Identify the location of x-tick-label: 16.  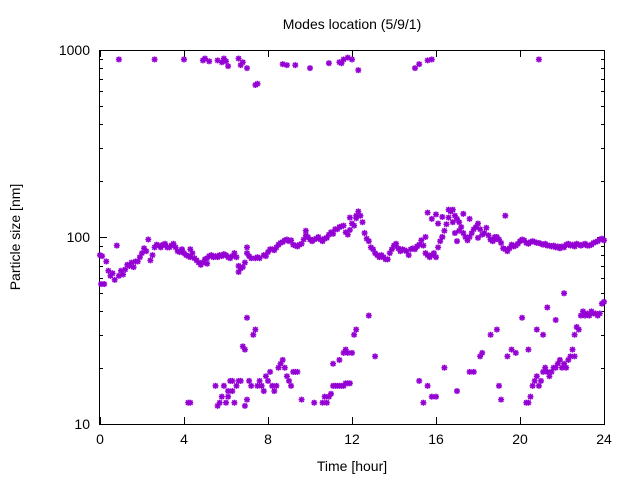
(436, 439).